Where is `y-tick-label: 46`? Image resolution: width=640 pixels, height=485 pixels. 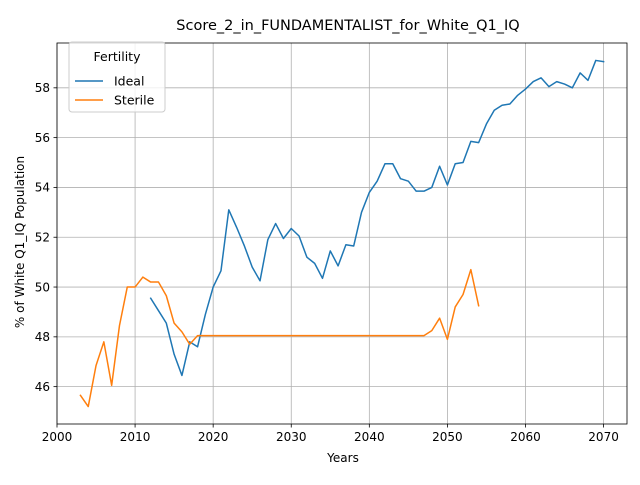 y-tick-label: 46 is located at coordinates (42, 387).